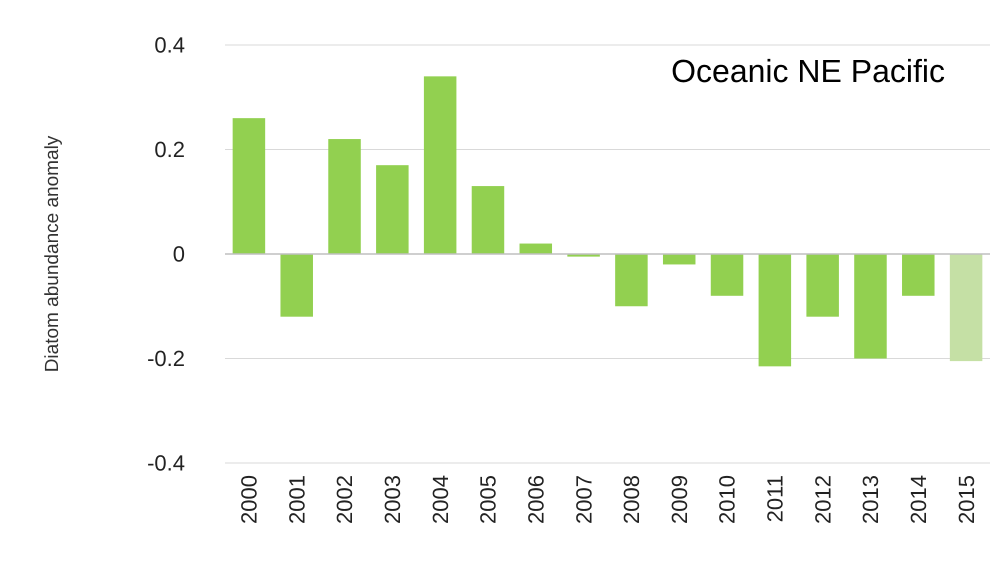 The image size is (1000, 577). What do you see at coordinates (871, 499) in the screenshot?
I see `x-tick-label: 2013` at bounding box center [871, 499].